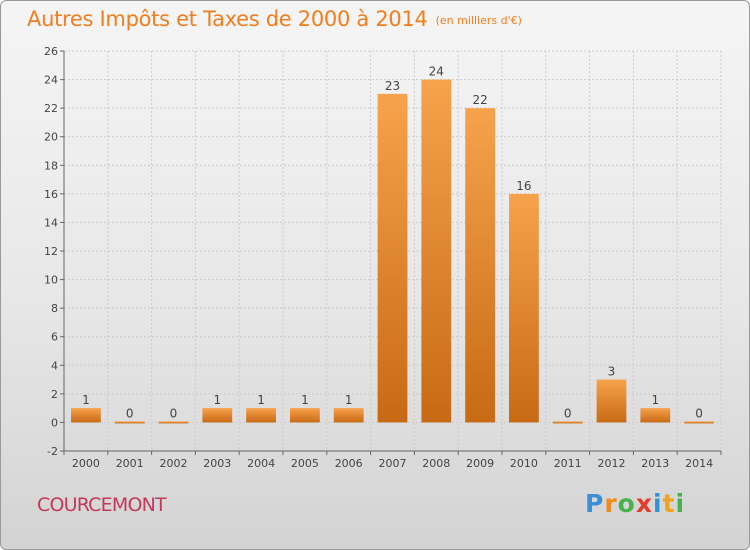 The width and height of the screenshot is (750, 550). Describe the element at coordinates (86, 400) in the screenshot. I see `data-label-2000: 1` at that location.